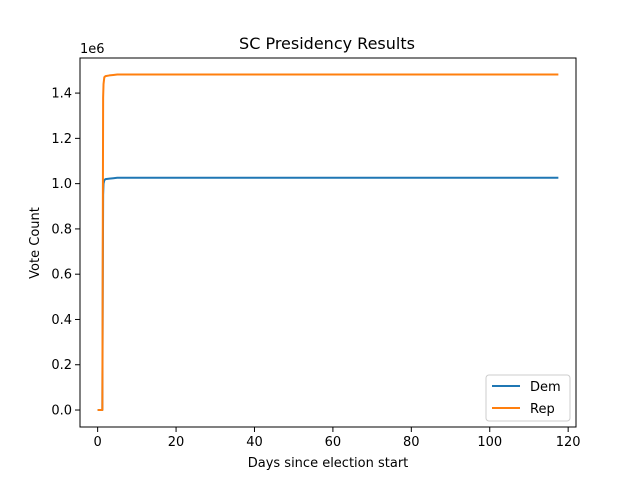  Describe the element at coordinates (254, 442) in the screenshot. I see `x-tick-label: 40` at that location.